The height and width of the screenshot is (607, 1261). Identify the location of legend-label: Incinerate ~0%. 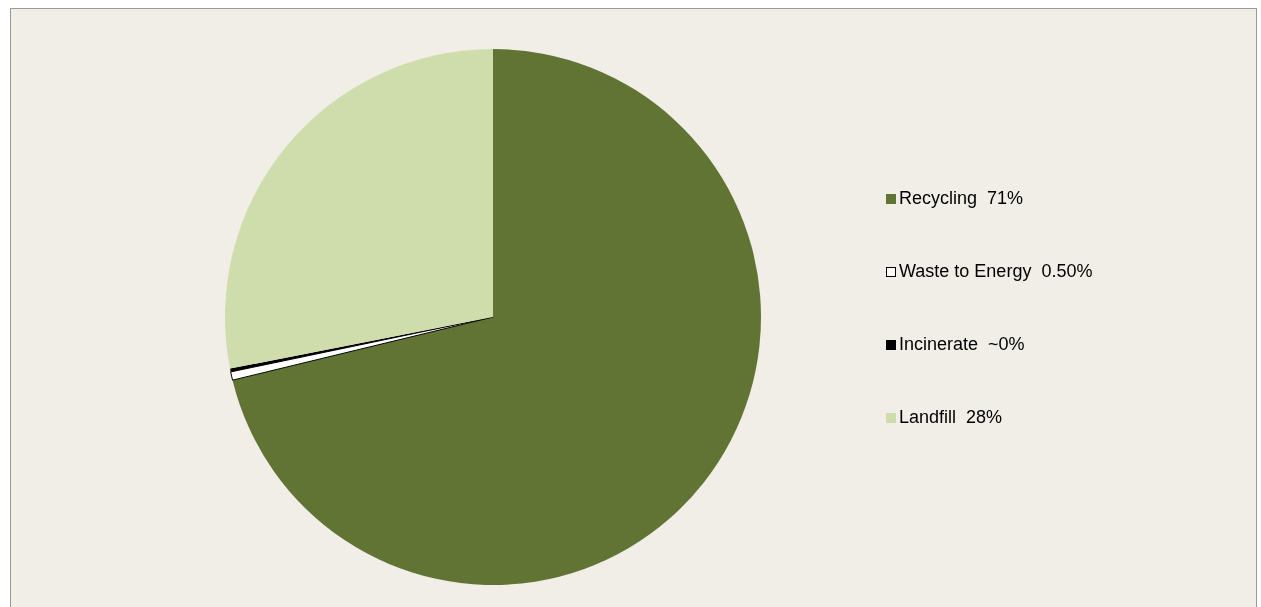
(962, 344).